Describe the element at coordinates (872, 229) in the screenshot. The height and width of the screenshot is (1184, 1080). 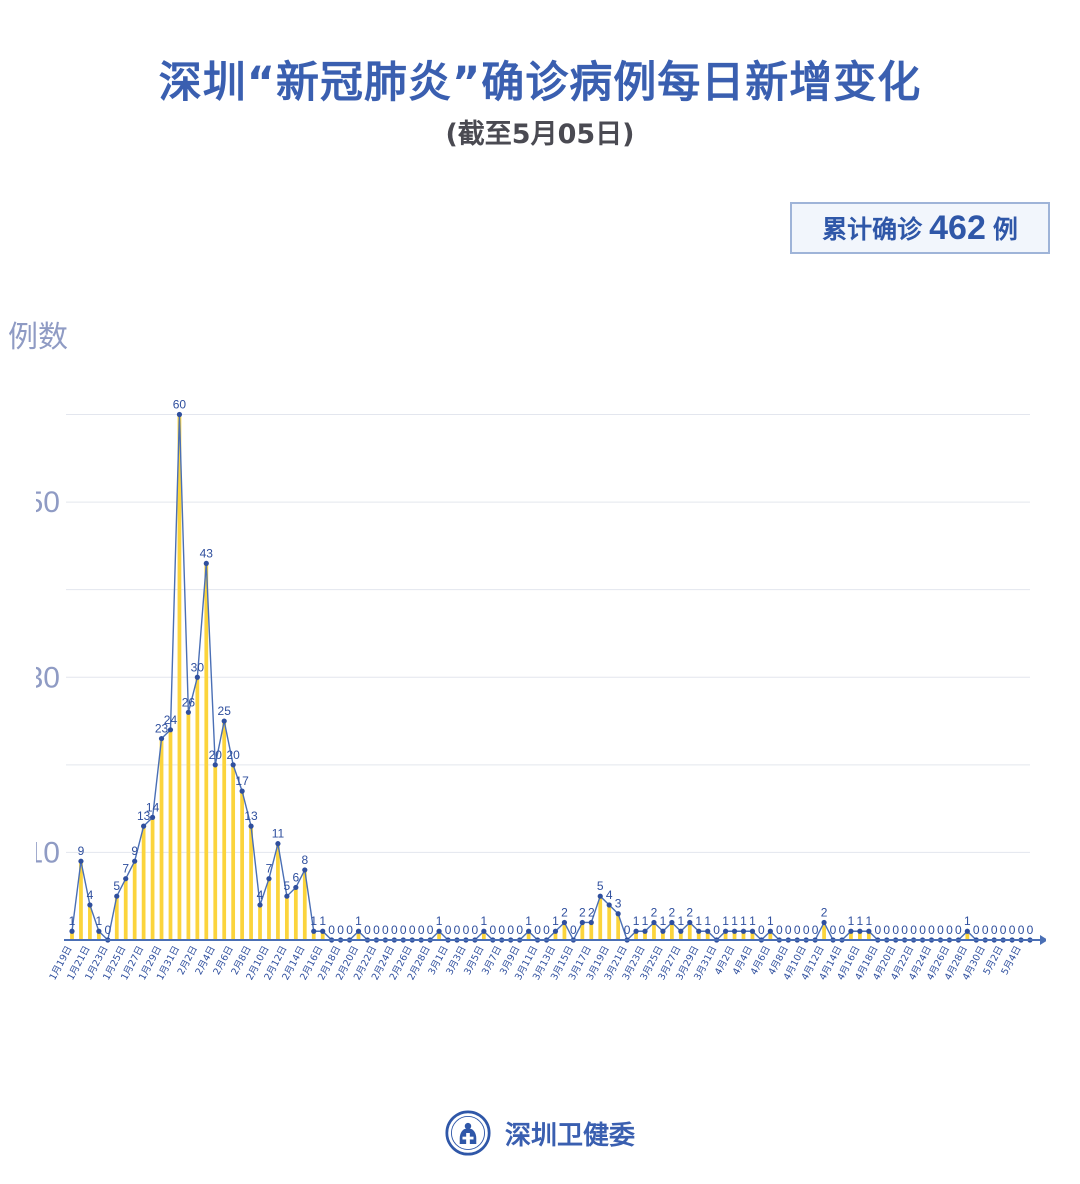
I see `badge-label-prefix: 累计确诊` at that location.